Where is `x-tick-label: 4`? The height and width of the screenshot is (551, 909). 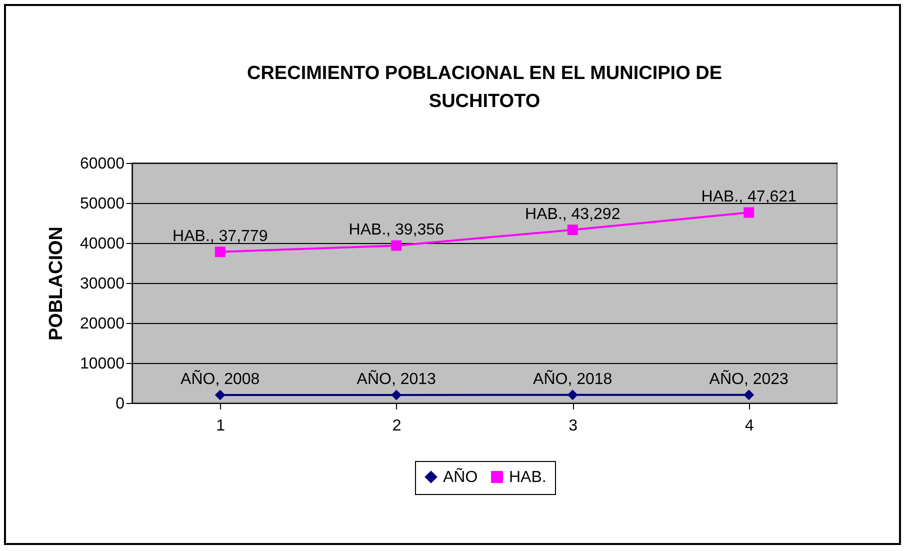 x-tick-label: 4 is located at coordinates (749, 426).